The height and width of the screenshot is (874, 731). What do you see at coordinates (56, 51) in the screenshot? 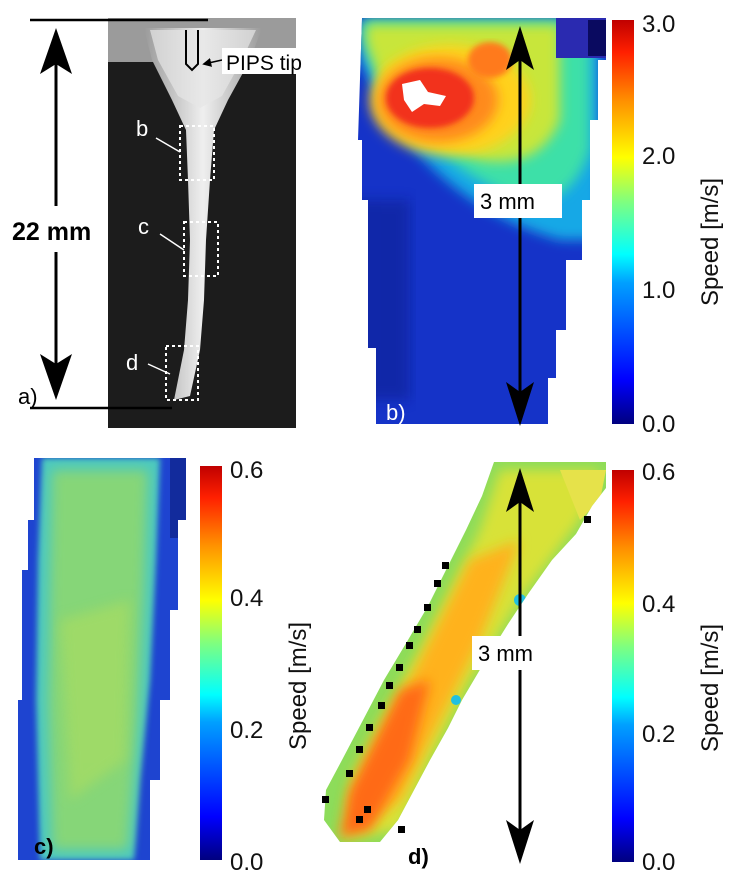
I see `scale-arrow-up-head` at bounding box center [56, 51].